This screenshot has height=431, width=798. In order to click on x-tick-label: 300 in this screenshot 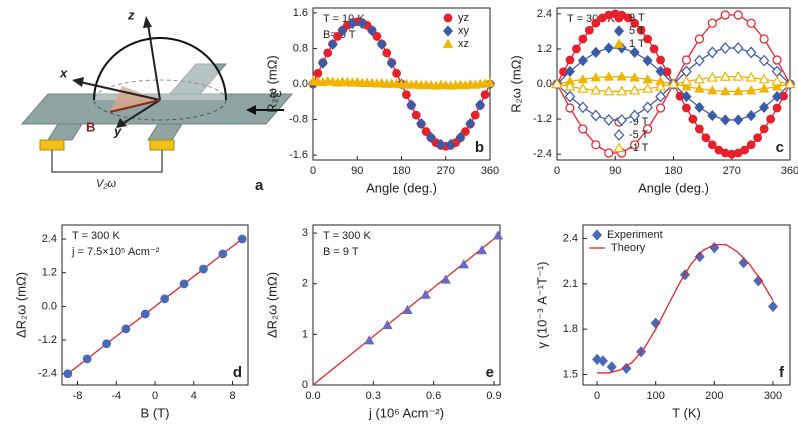, I will do `click(773, 396)`.